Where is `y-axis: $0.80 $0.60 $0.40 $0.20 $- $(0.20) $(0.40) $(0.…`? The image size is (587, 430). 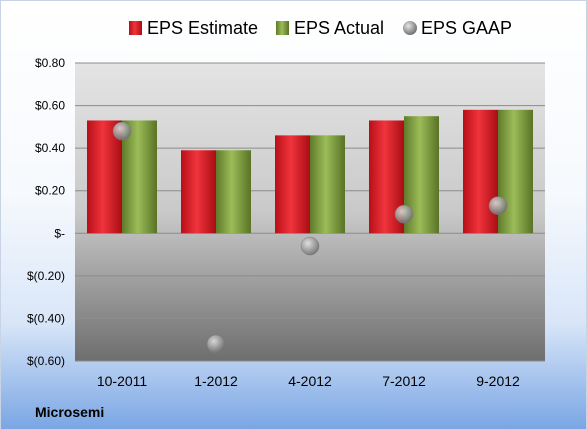
y-axis: $0.80 $0.60 $0.40 $0.20 $- $(0.20) $(0.40) $(0.… is located at coordinates (46, 212).